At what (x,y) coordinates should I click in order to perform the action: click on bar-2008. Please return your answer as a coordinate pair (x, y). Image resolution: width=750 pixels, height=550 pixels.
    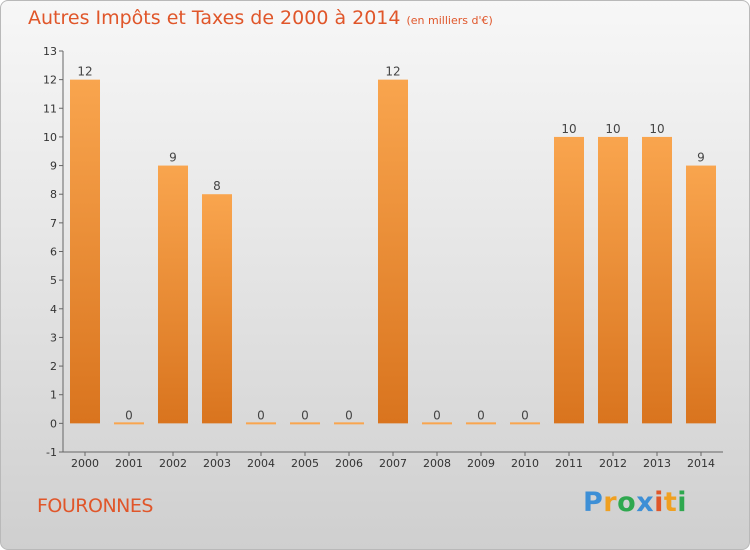
    Looking at the image, I should click on (437, 423).